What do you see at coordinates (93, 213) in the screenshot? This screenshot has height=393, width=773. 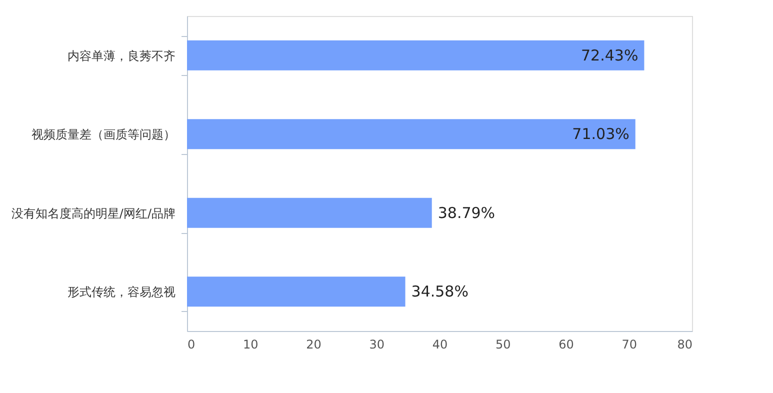 I see `y-tick-label: 没有知名度高的明星/网红/品牌` at bounding box center [93, 213].